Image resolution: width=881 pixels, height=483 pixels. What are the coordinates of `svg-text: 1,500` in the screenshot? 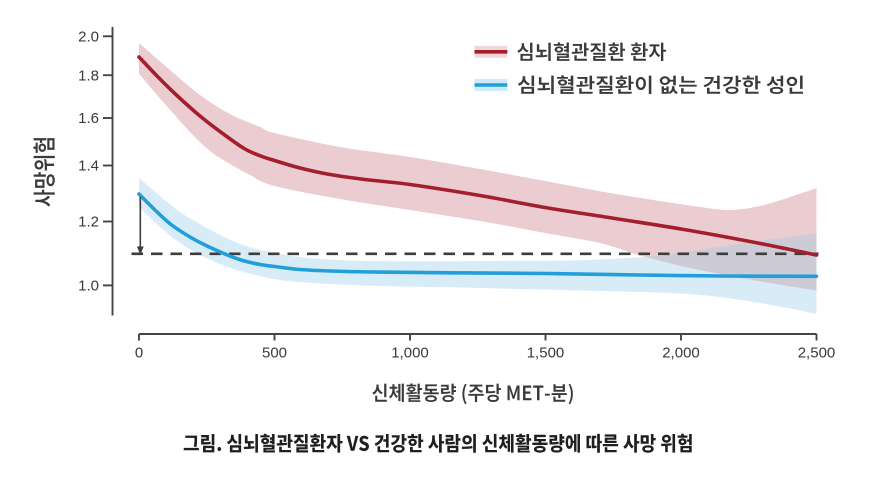 It's located at (546, 353).